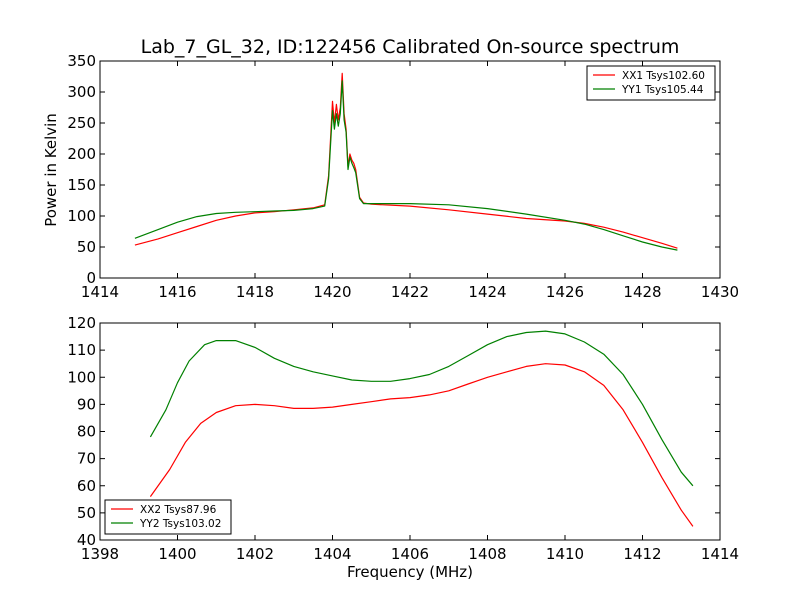 This screenshot has height=600, width=800. What do you see at coordinates (332, 292) in the screenshot?
I see `x-tick-label: 1420` at bounding box center [332, 292].